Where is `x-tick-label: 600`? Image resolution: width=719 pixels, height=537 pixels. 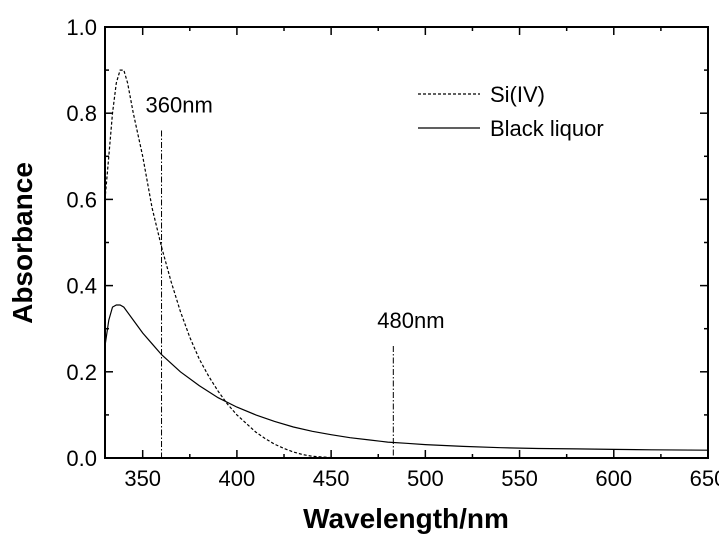
x-tick-label: 600 is located at coordinates (613, 478).